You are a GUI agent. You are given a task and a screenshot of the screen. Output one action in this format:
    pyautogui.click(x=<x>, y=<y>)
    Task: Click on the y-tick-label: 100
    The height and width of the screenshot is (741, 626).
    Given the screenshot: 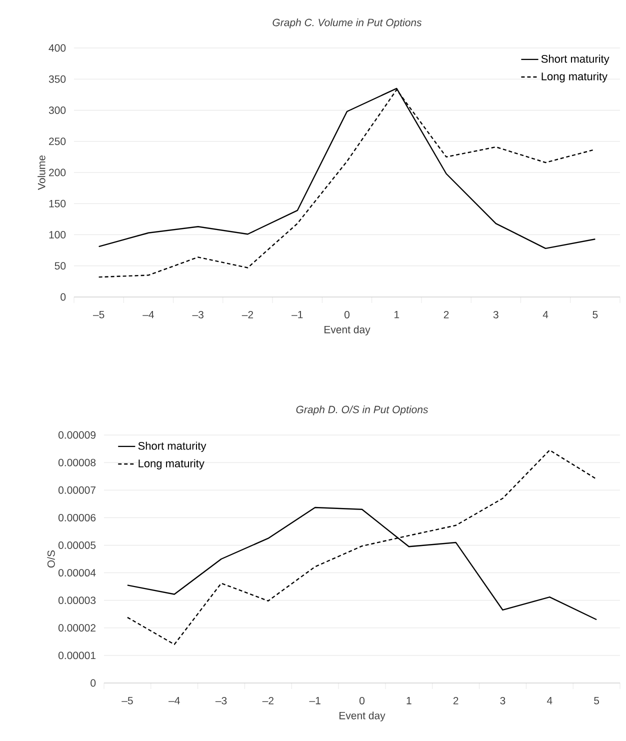 What is the action you would take?
    pyautogui.click(x=57, y=234)
    